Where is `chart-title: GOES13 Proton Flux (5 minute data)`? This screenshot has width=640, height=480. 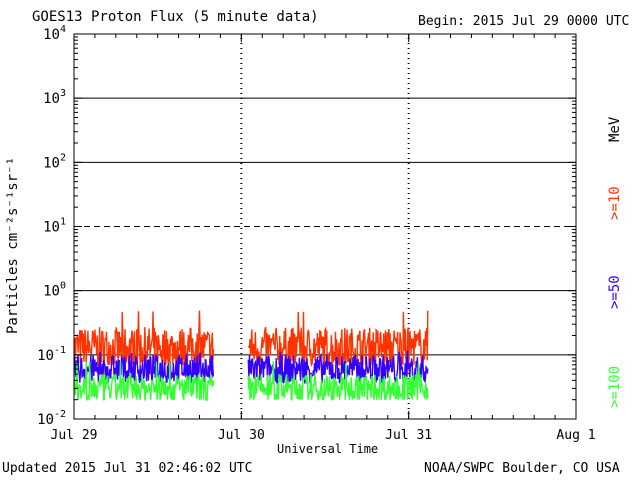
chart-title: GOES13 Proton Flux (5 minute data) is located at coordinates (175, 17).